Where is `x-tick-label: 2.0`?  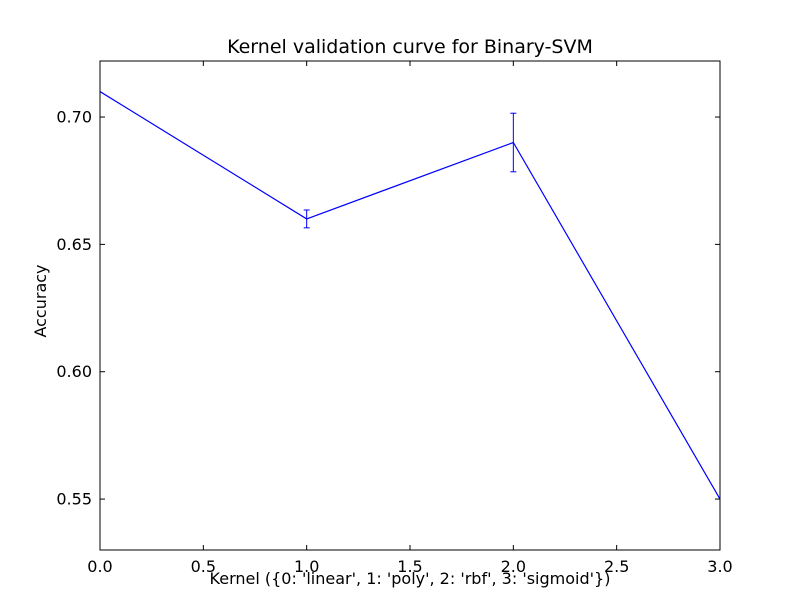
x-tick-label: 2.0 is located at coordinates (513, 566).